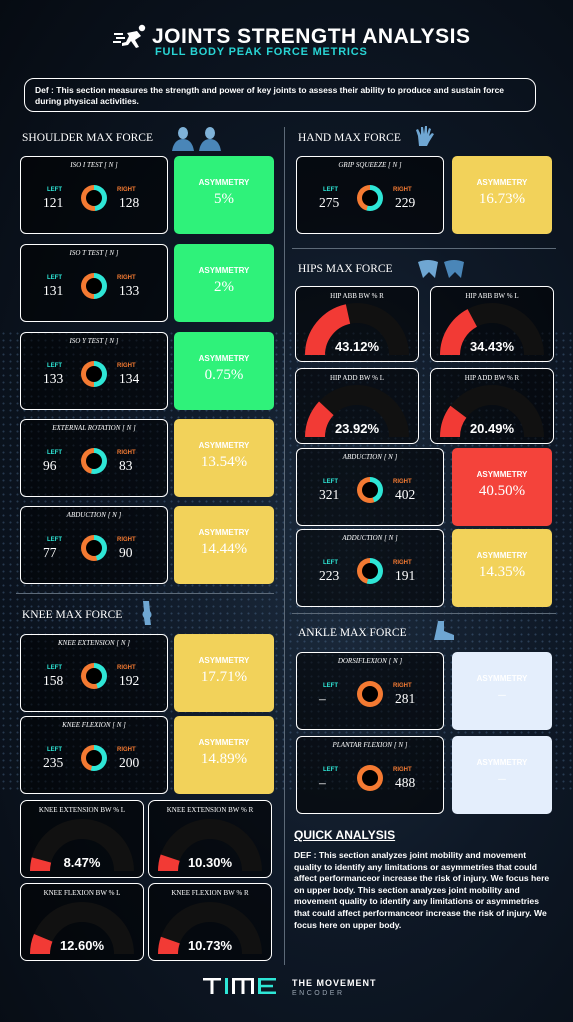 This screenshot has height=1022, width=573. I want to click on asymmetry-value: –, so click(502, 779).